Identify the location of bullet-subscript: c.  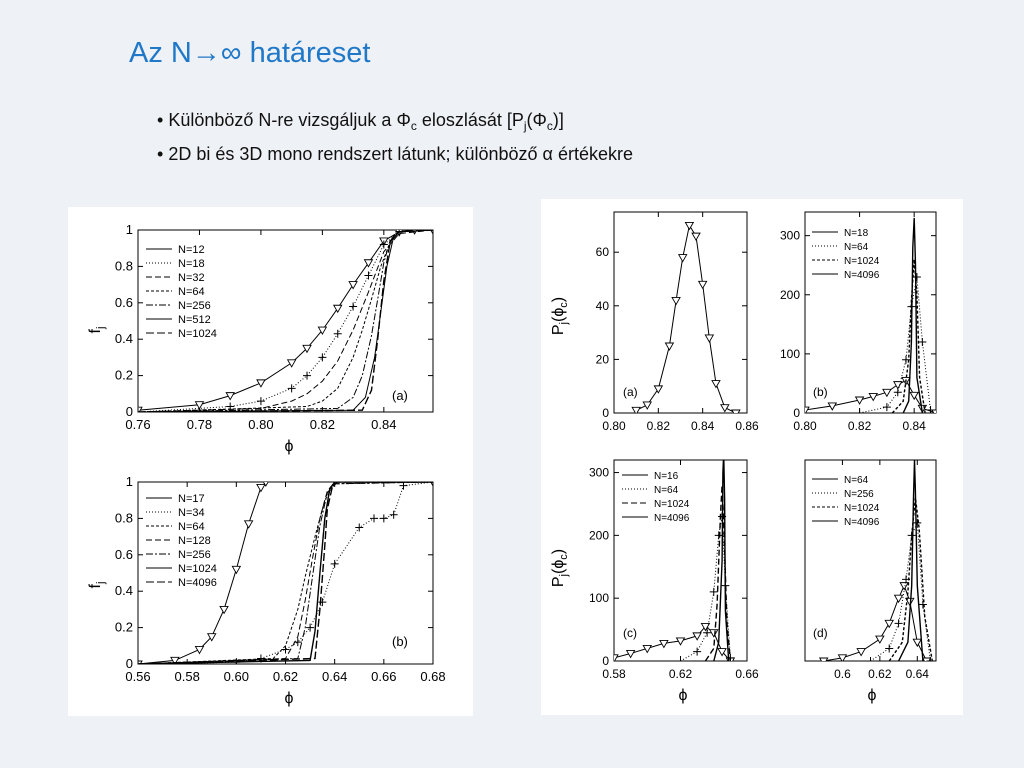
(413, 126).